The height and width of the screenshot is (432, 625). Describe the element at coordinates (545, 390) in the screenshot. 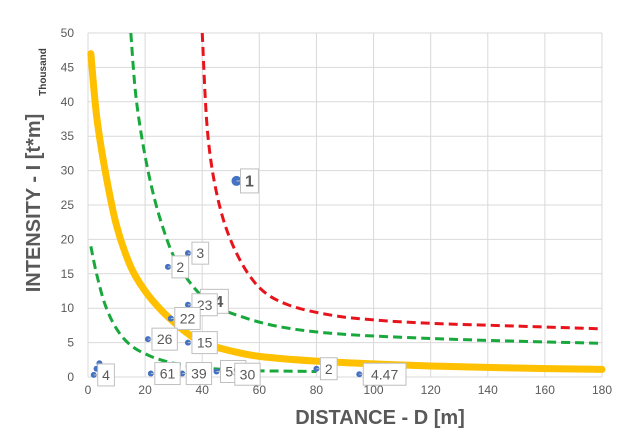

I see `x-tick-label: 160` at that location.